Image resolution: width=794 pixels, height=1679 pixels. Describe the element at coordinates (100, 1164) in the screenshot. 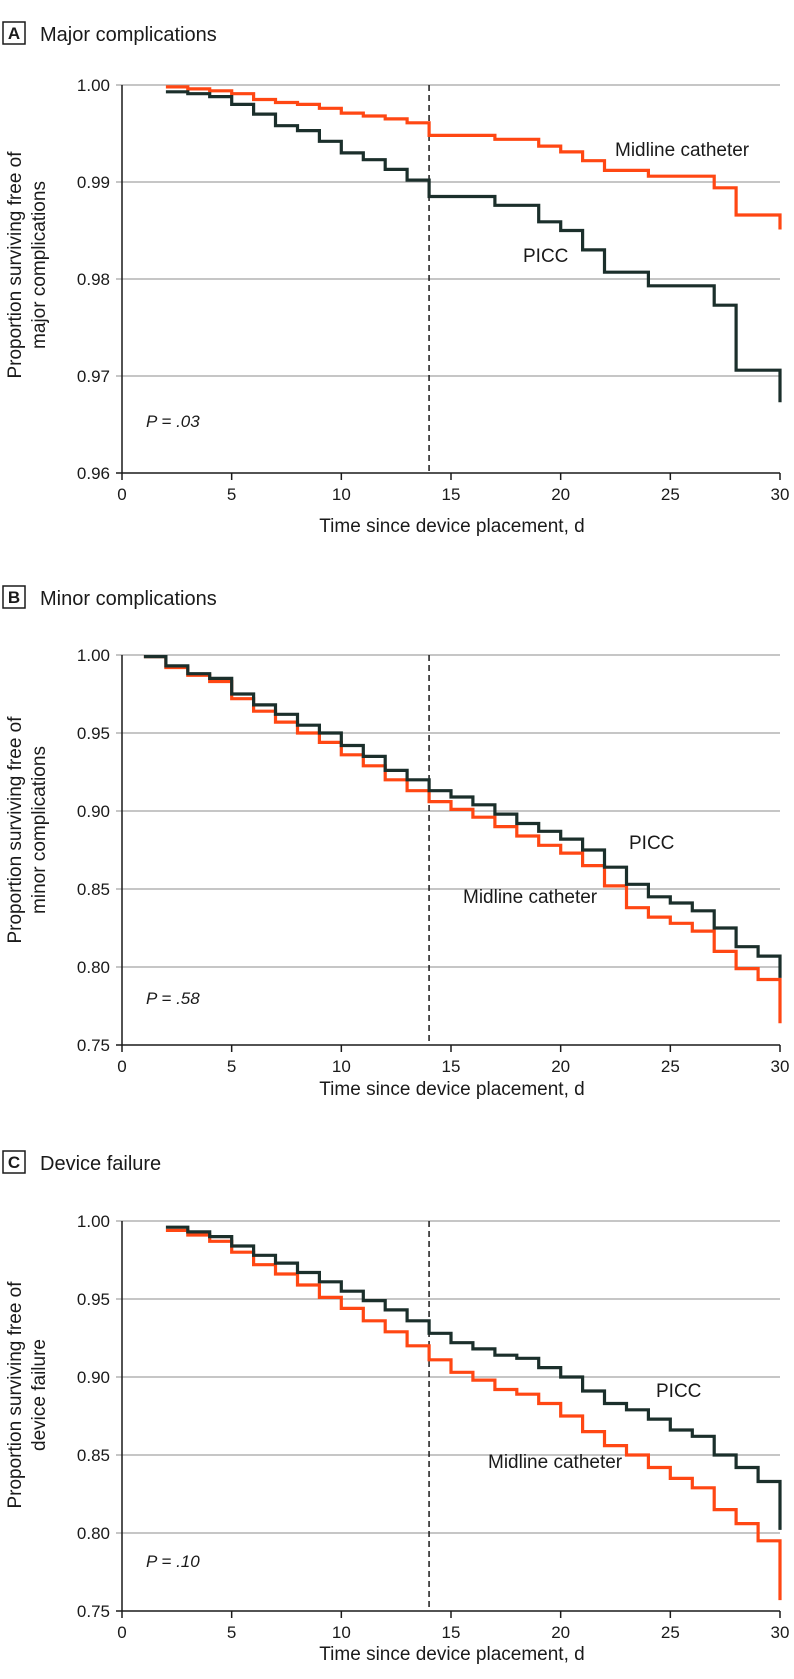

I see `panel-title: Device failure` at that location.